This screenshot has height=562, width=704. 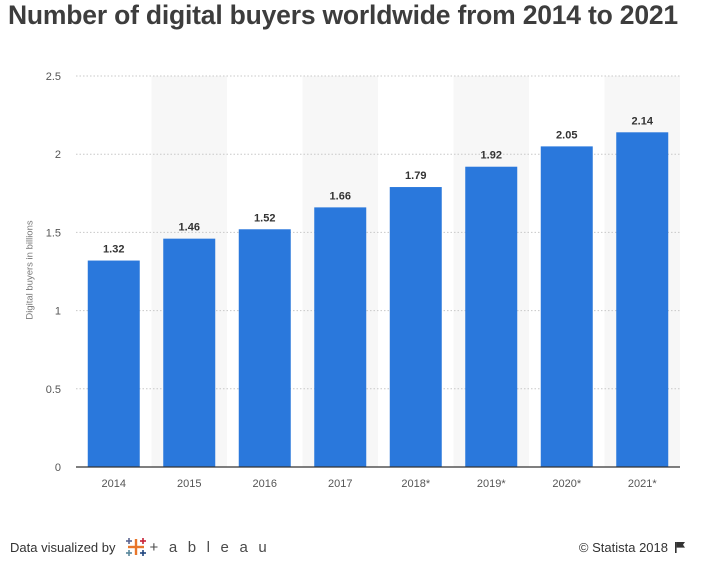 What do you see at coordinates (63, 547) in the screenshot?
I see `visualized-by-text: Data visualized by` at bounding box center [63, 547].